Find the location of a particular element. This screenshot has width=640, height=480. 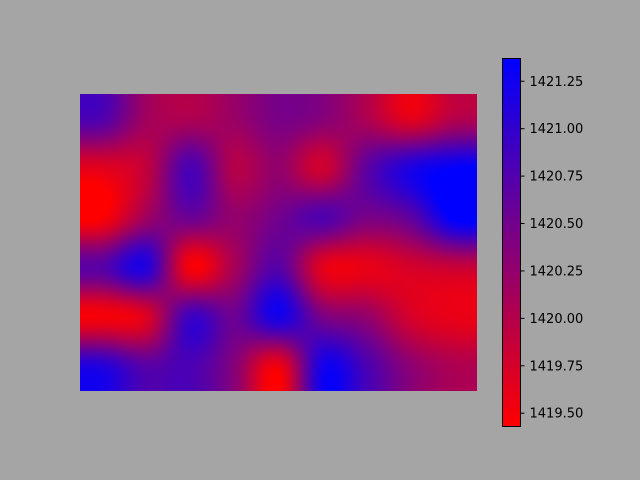

colorbar-gradient is located at coordinates (511, 242).